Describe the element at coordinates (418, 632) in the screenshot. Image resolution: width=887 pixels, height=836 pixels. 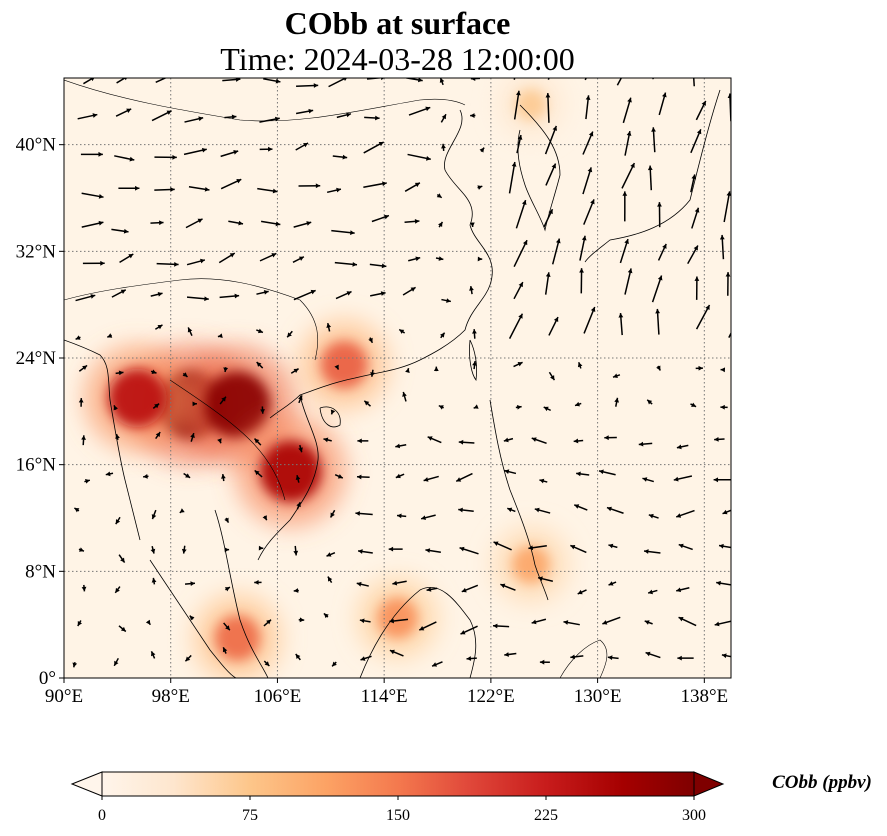
I see `coastline-borneo` at that location.